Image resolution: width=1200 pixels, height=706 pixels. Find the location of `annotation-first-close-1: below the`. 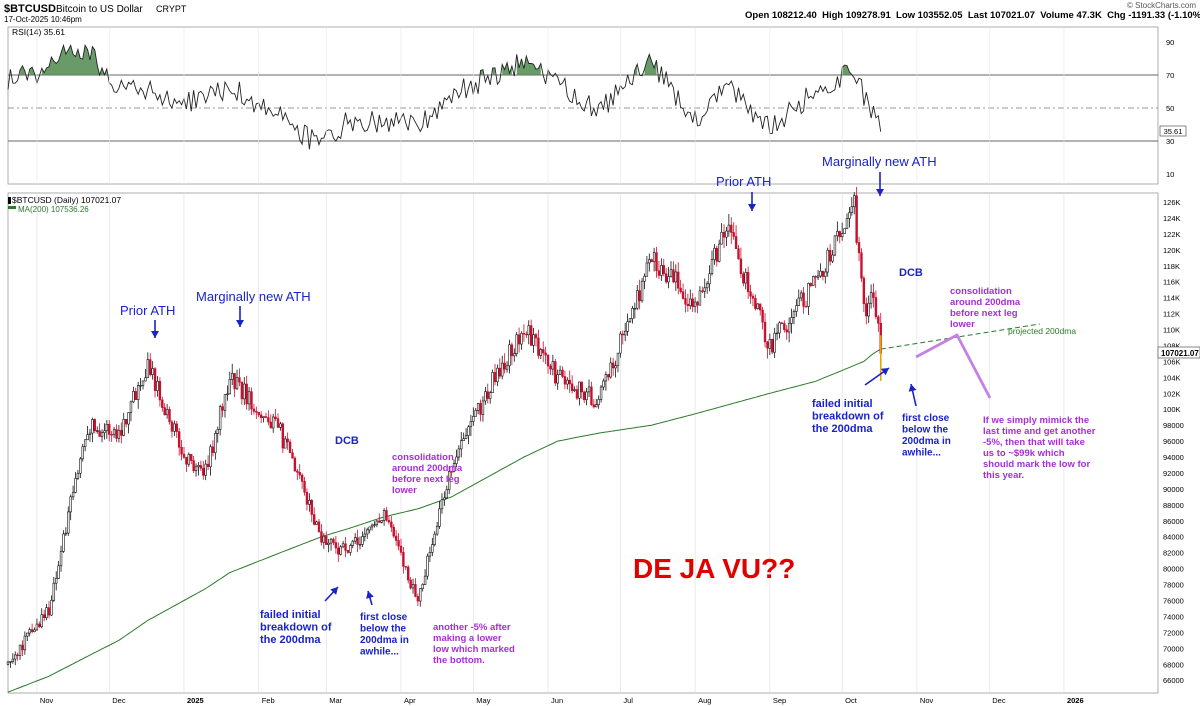

annotation-first-close-1: below the is located at coordinates (383, 629).